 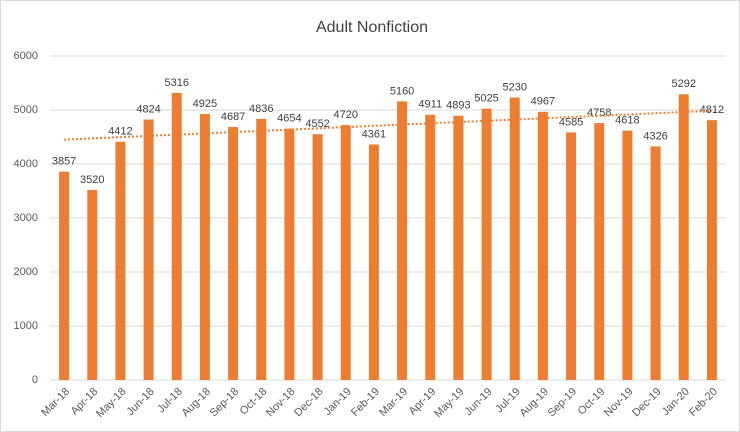 I want to click on data-label: 3857, so click(x=64, y=162).